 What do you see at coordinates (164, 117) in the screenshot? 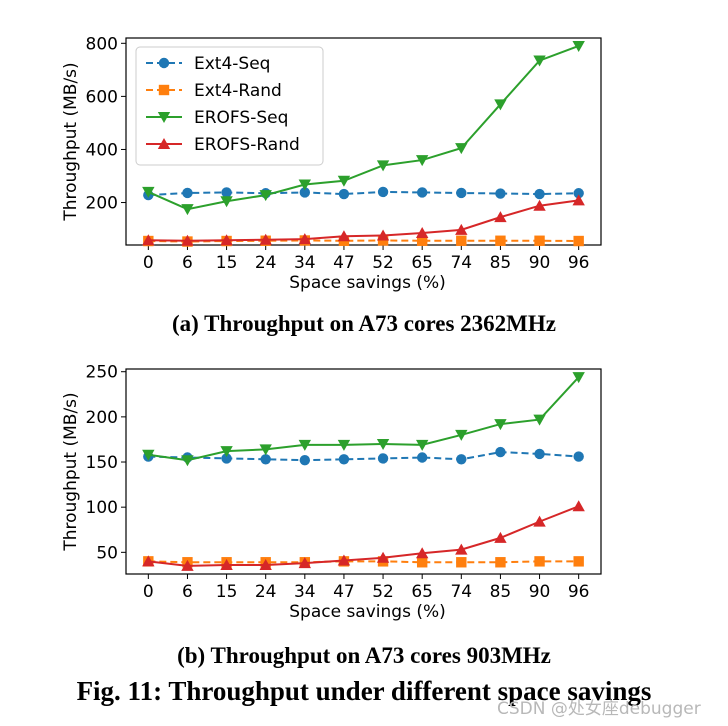
I see `legend-marker-erofs-seq` at bounding box center [164, 117].